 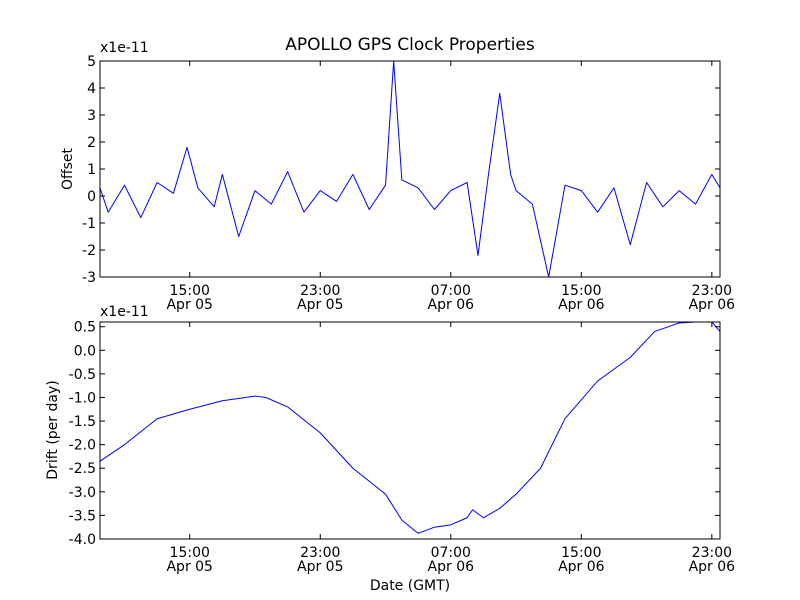 What do you see at coordinates (410, 45) in the screenshot?
I see `chart-title: APOLLO GPS Clock Properties` at bounding box center [410, 45].